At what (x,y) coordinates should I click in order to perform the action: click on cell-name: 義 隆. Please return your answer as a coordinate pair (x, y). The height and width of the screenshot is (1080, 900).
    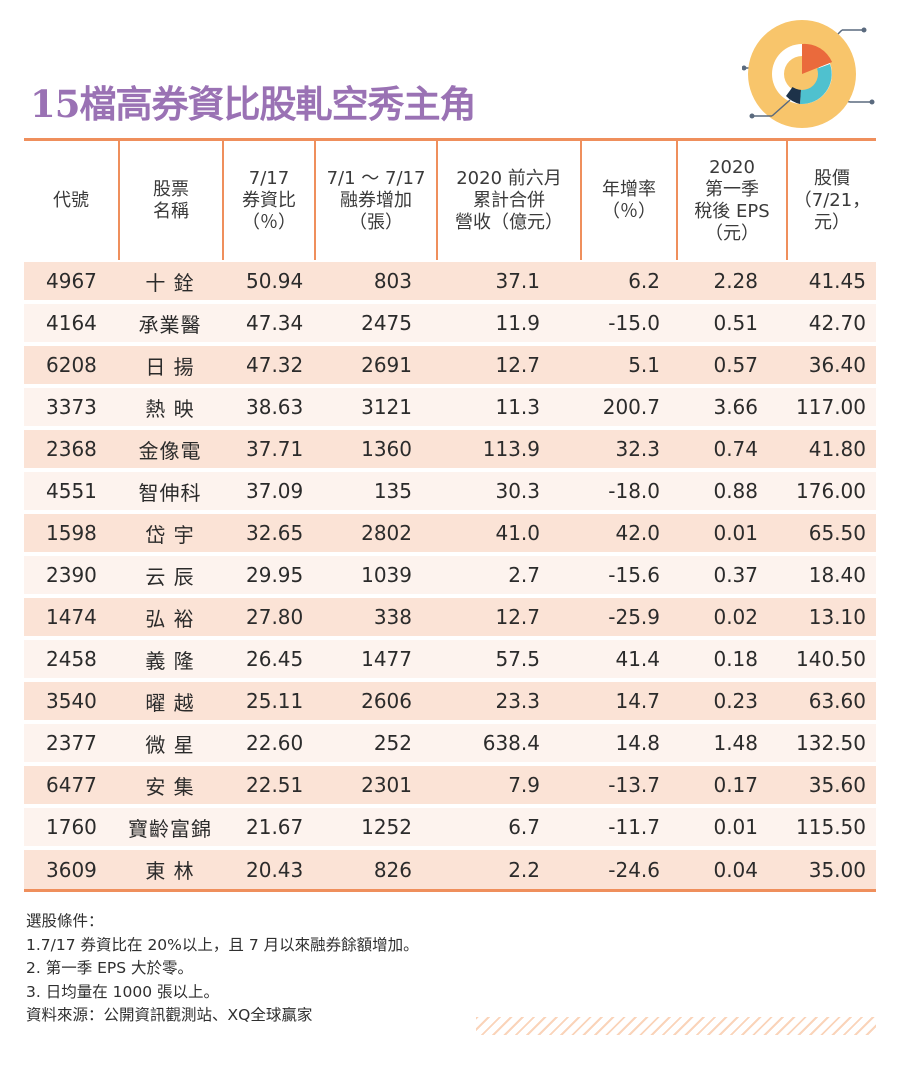
    Looking at the image, I should click on (170, 660).